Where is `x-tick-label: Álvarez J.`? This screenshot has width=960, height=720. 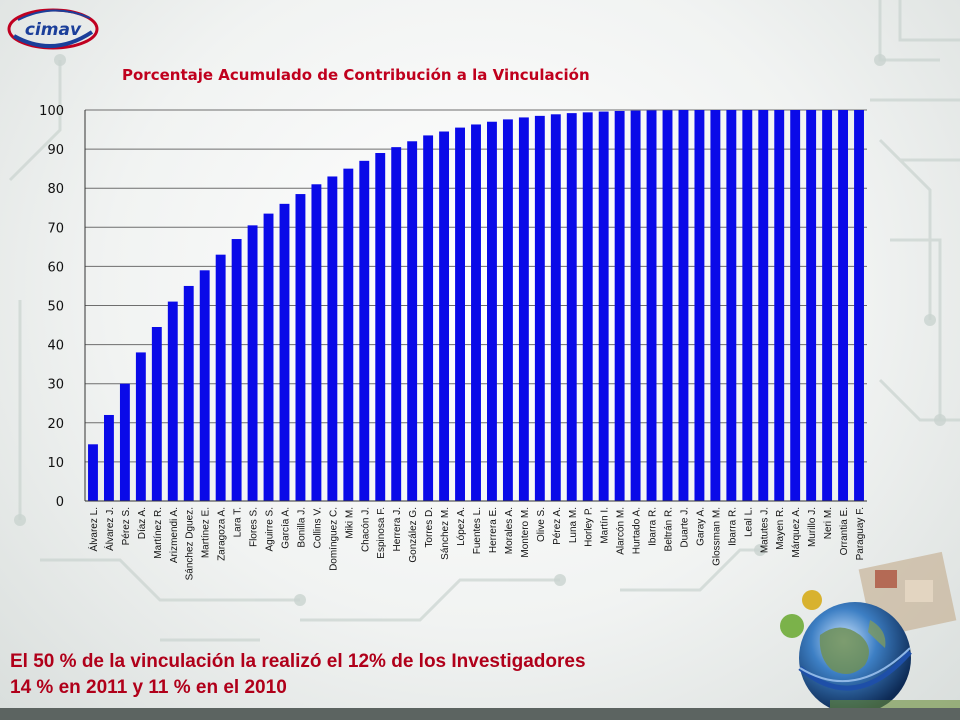 x-tick-label: Álvarez J. is located at coordinates (109, 529).